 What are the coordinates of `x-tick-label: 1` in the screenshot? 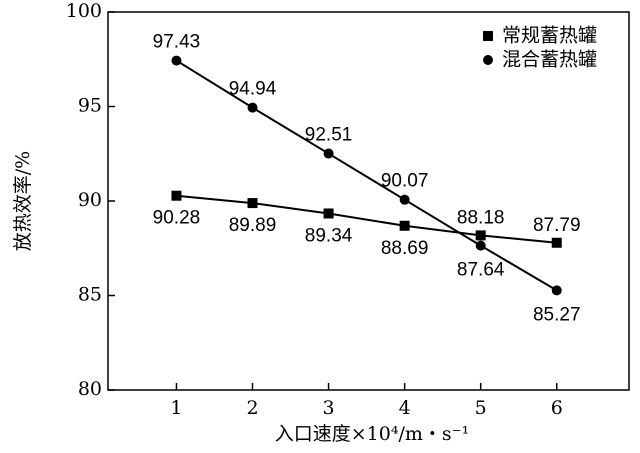 It's located at (176, 408).